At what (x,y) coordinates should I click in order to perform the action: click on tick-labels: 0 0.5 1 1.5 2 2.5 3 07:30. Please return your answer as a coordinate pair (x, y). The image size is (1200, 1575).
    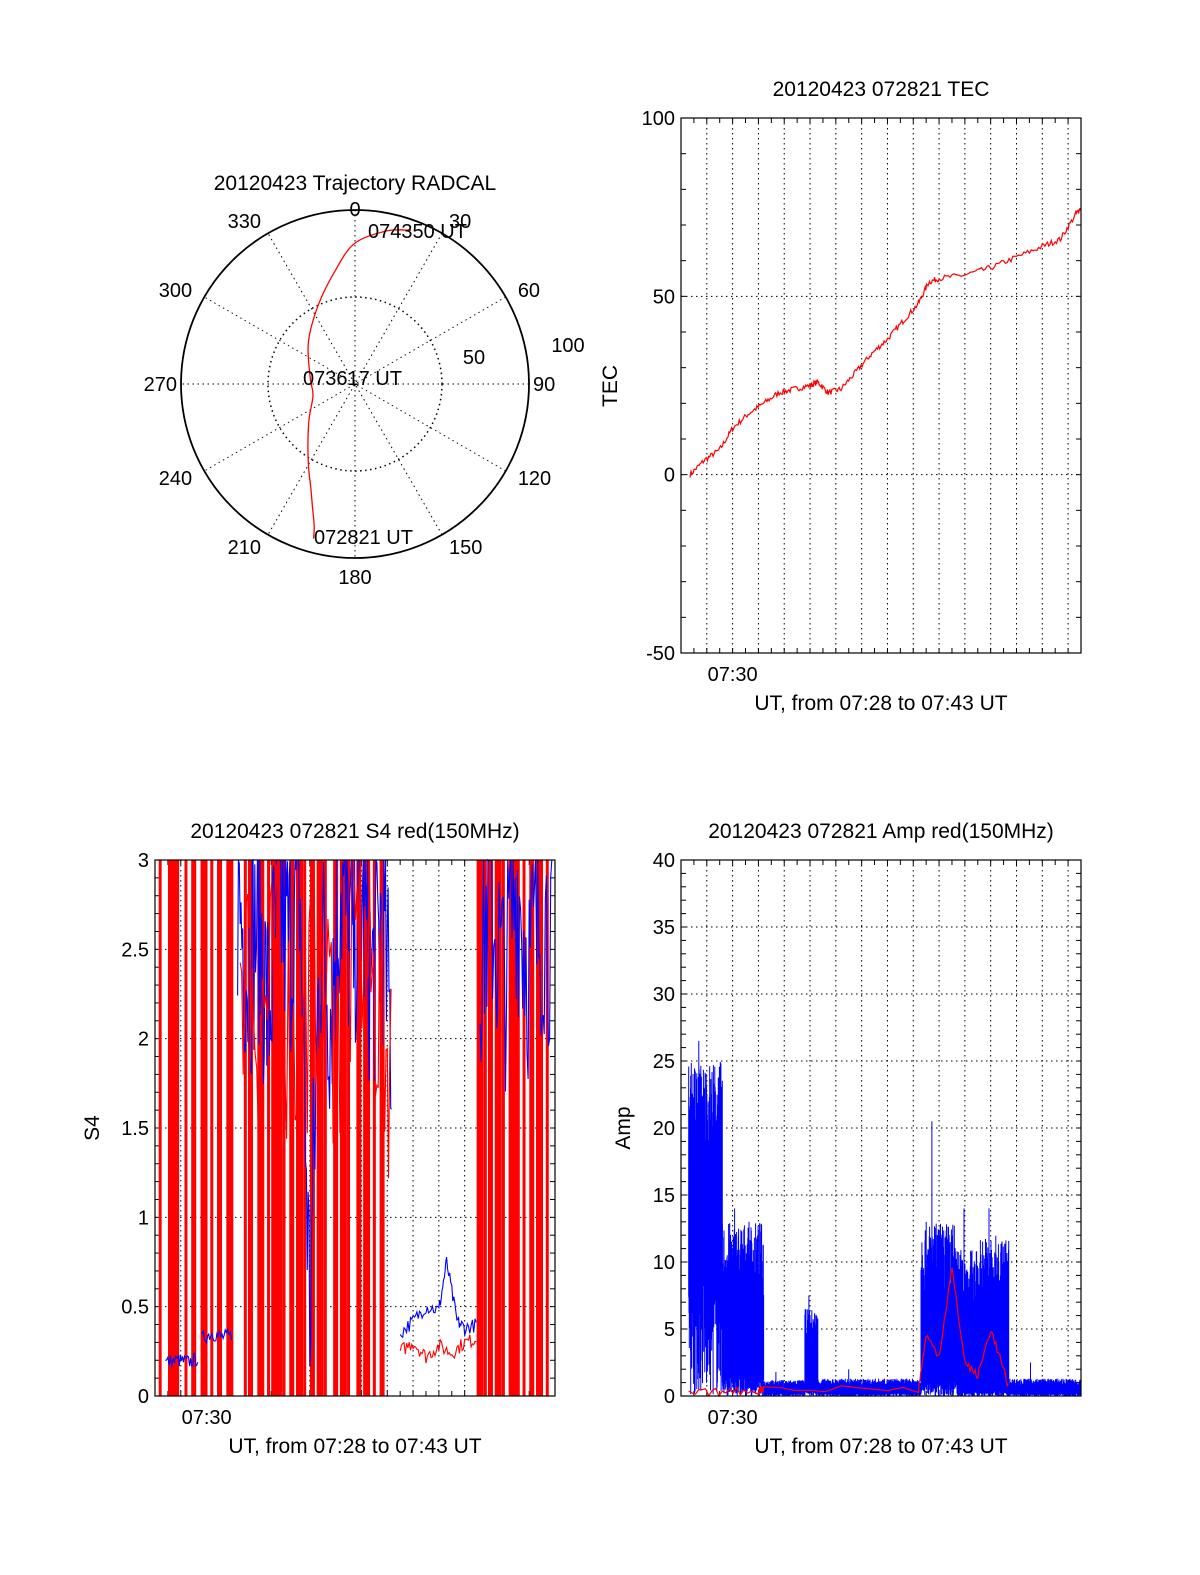
    Looking at the image, I should click on (176, 1139).